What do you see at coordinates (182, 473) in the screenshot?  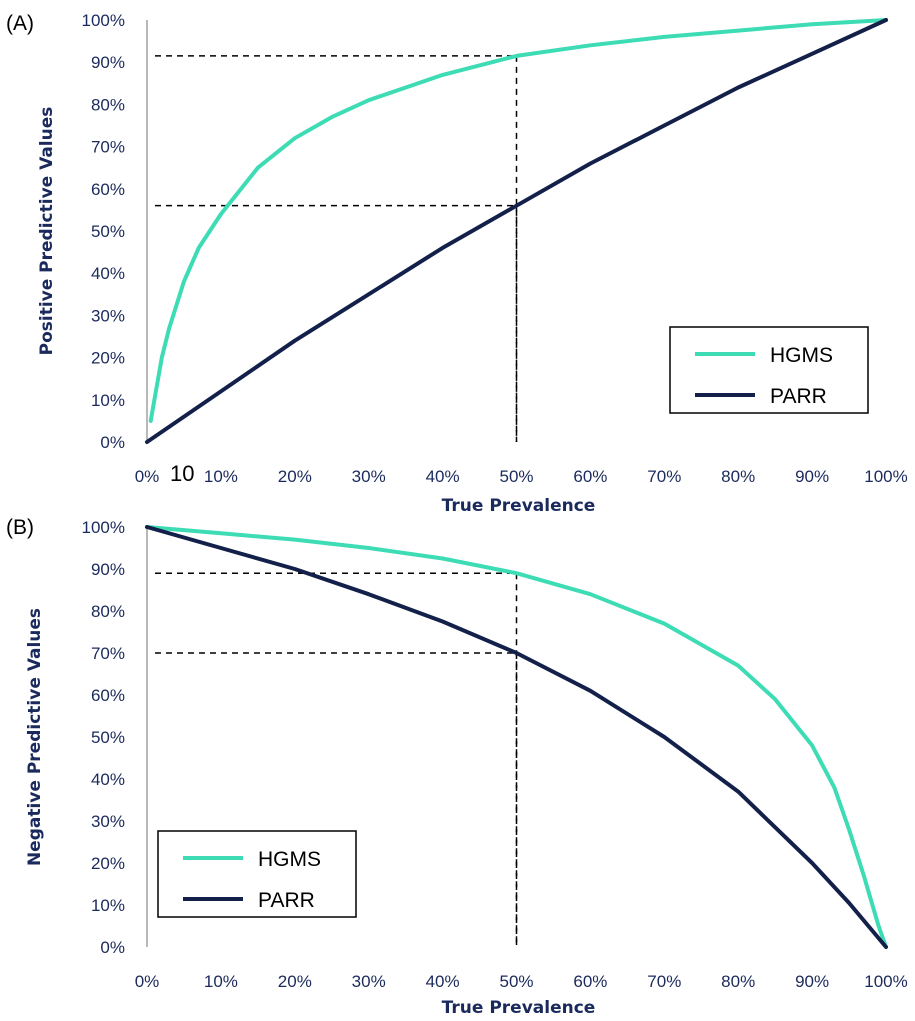 I see `stray-label: 10` at bounding box center [182, 473].